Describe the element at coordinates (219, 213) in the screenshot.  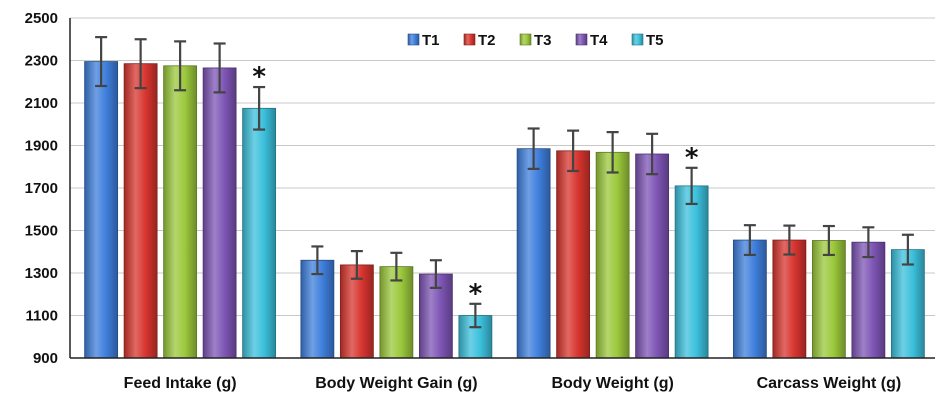
I see `bar-t4-feed-intake-g` at that location.